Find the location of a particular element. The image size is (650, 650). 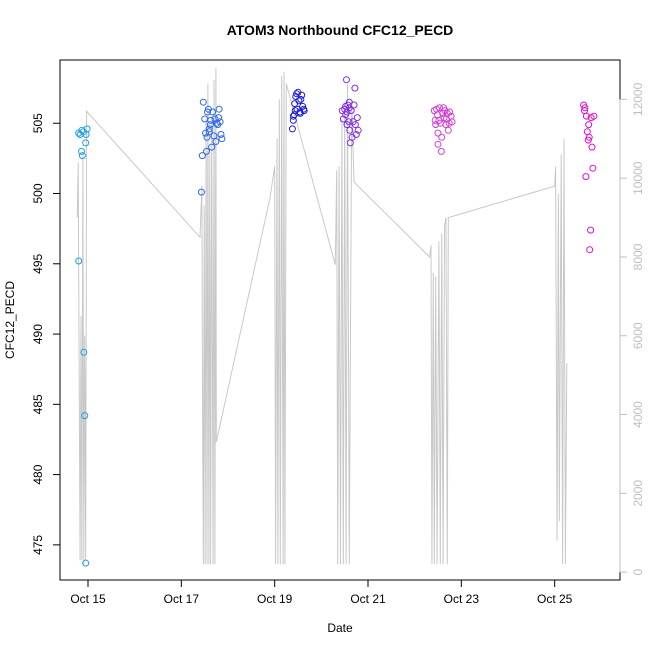

x-tick-label: Oct 19 is located at coordinates (275, 599).